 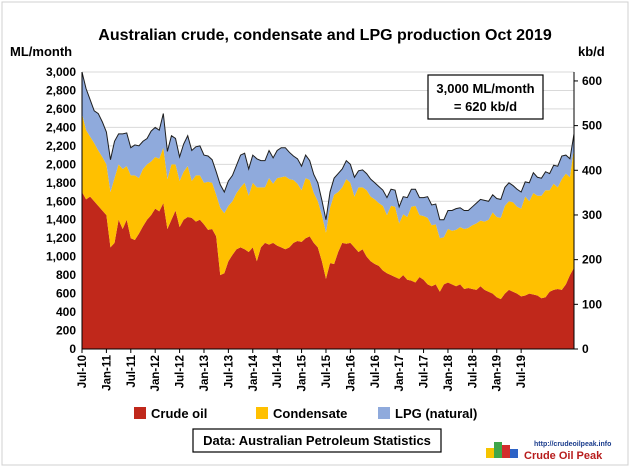 What do you see at coordinates (83, 371) in the screenshot?
I see `x-tick-label: Jul-10` at bounding box center [83, 371].